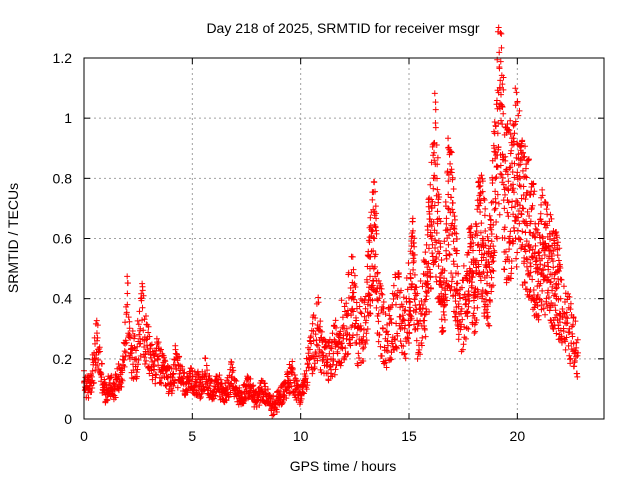 This screenshot has height=480, width=640. I want to click on y-tick-label: 1.2, so click(63, 58).